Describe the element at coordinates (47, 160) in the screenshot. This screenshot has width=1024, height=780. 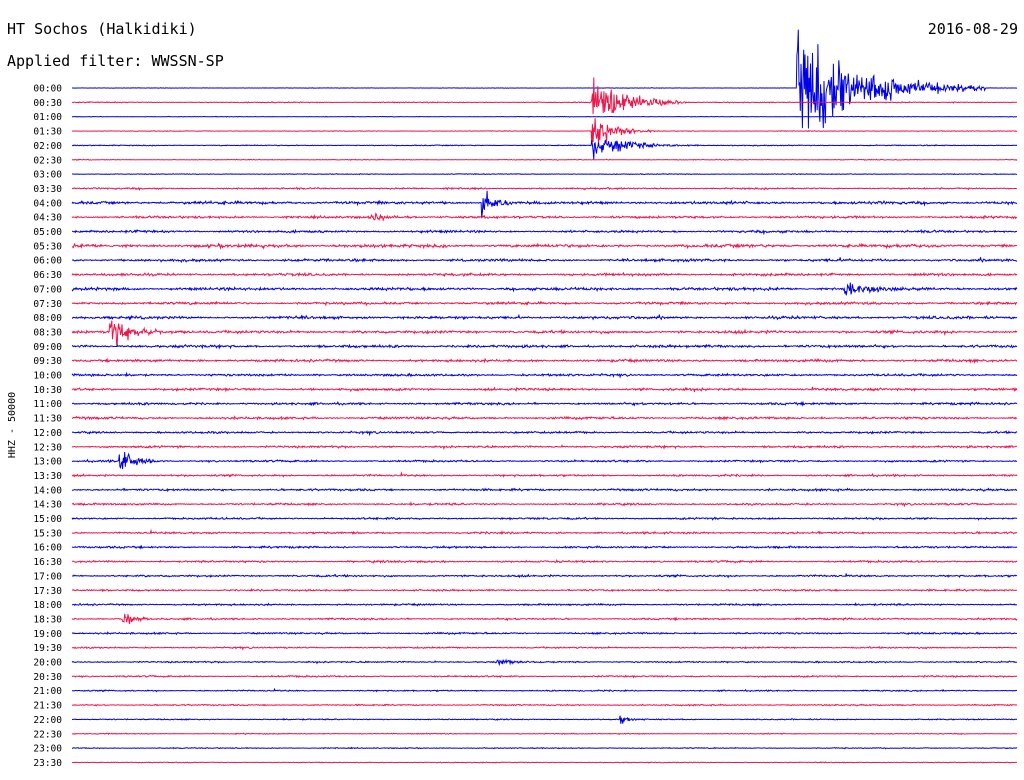
I see `time-tick-label: 02:30` at that location.